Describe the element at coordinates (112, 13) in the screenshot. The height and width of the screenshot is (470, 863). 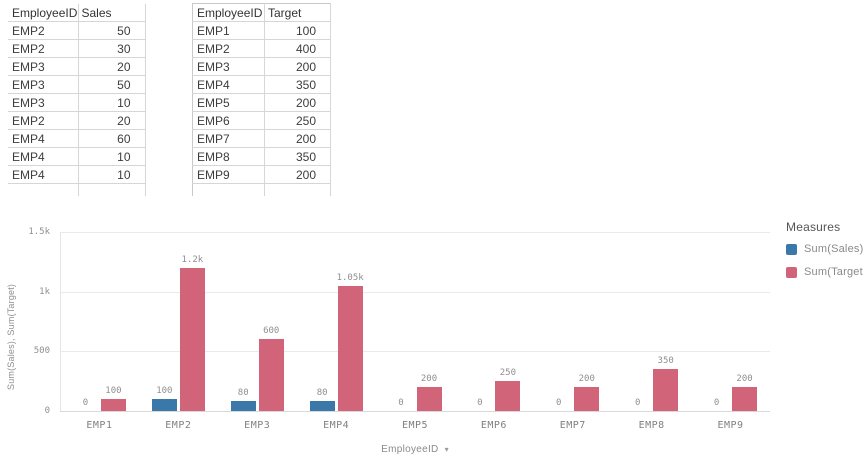
I see `column-header-sales: Sales` at that location.